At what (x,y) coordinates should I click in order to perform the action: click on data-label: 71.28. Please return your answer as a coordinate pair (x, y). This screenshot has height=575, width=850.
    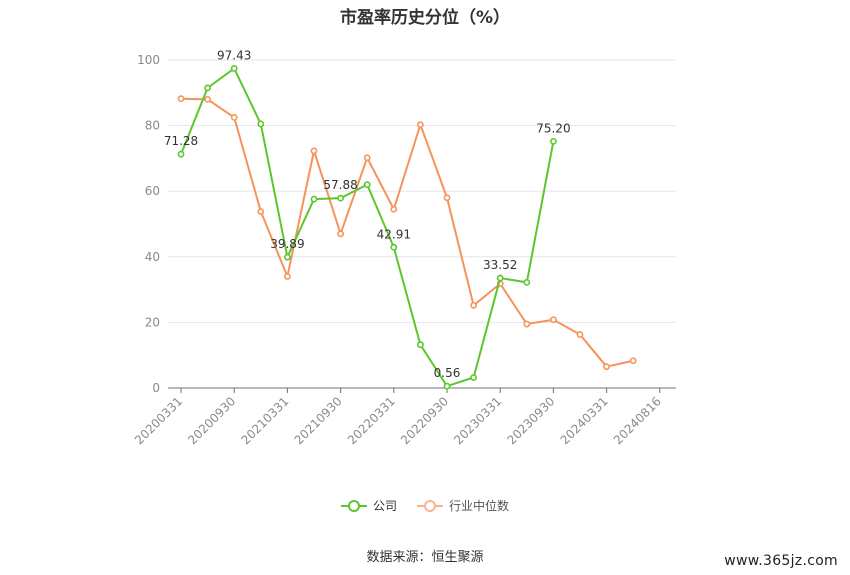
    Looking at the image, I should click on (181, 141).